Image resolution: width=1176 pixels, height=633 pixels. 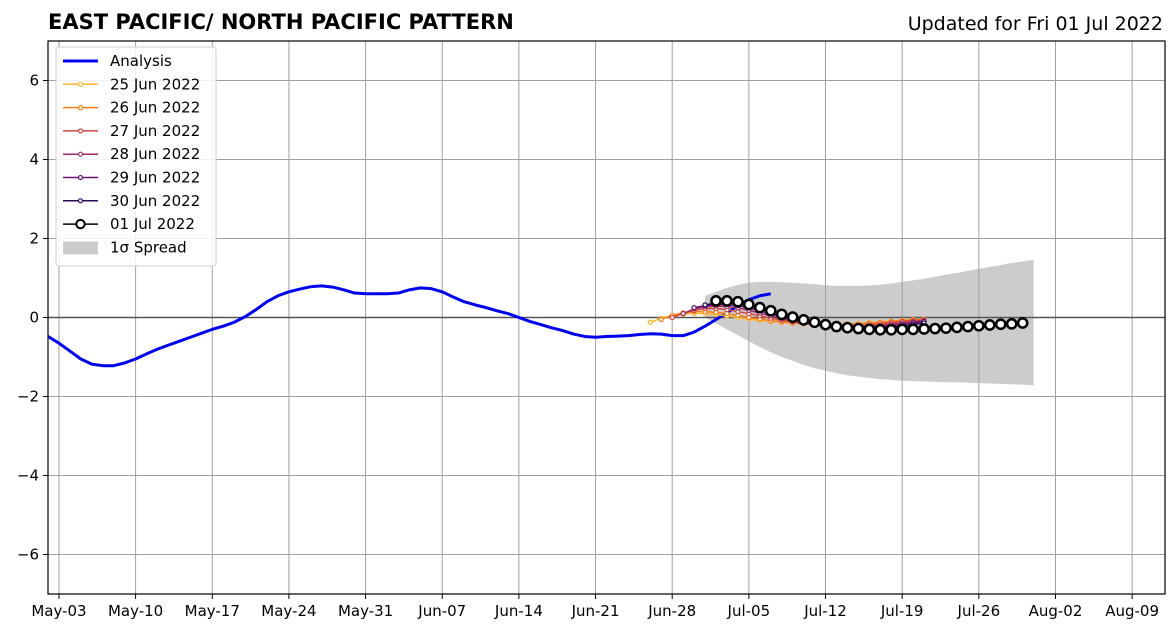 I want to click on x-tick-label: May-24, so click(x=288, y=611).